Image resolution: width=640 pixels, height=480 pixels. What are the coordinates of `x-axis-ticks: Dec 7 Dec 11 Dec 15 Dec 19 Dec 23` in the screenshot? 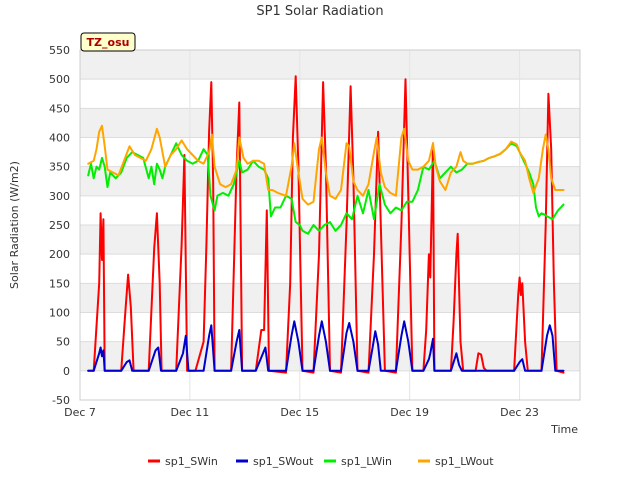 It's located at (301, 412).